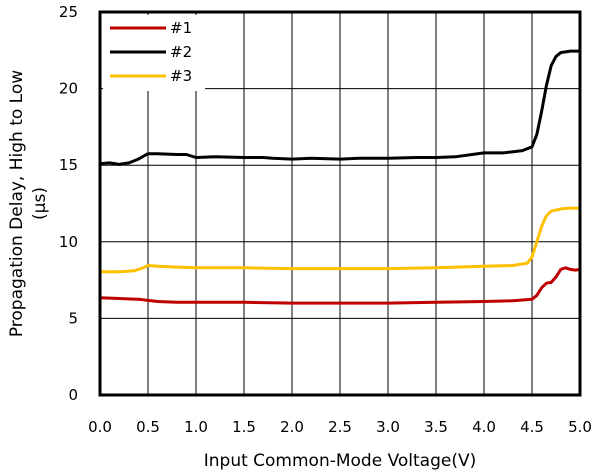 This screenshot has width=594, height=473. I want to click on y-tick-label: 20, so click(68, 89).